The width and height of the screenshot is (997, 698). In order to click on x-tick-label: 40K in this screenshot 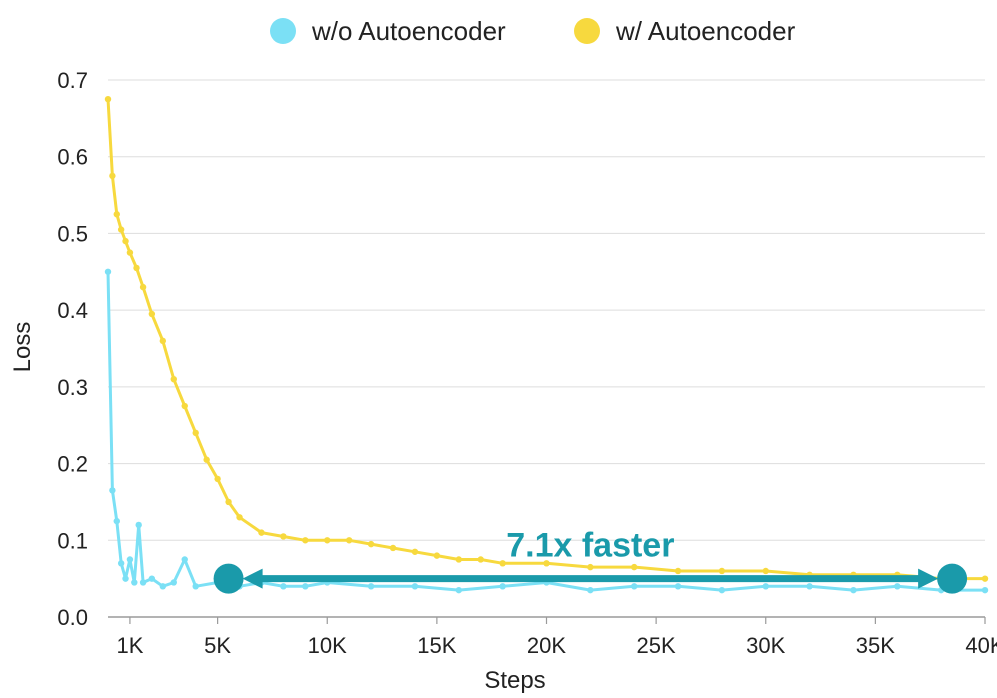, I will do `click(981, 645)`.